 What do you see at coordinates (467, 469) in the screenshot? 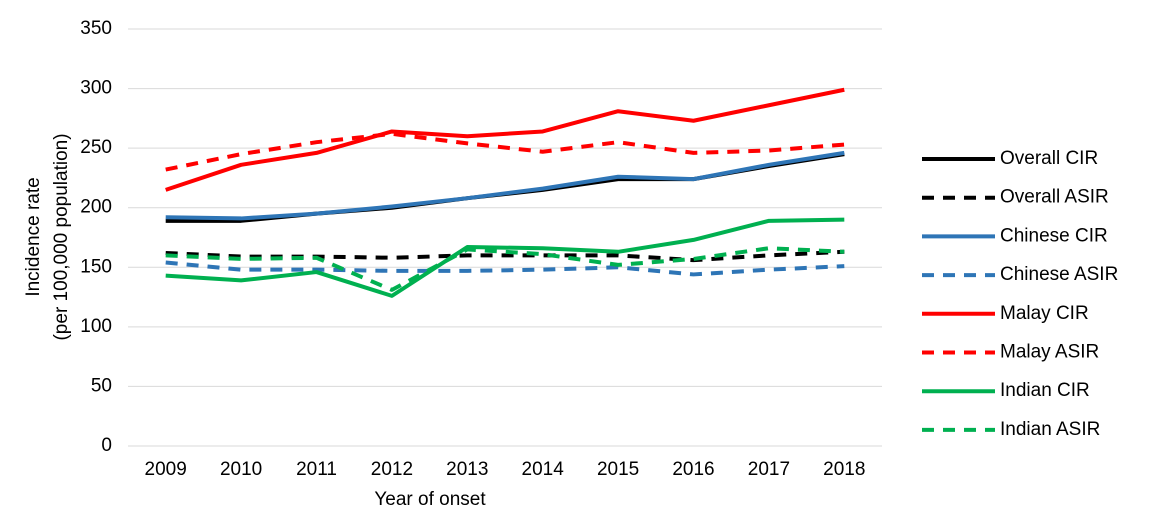
I see `x-tick-label: 2013` at bounding box center [467, 469].